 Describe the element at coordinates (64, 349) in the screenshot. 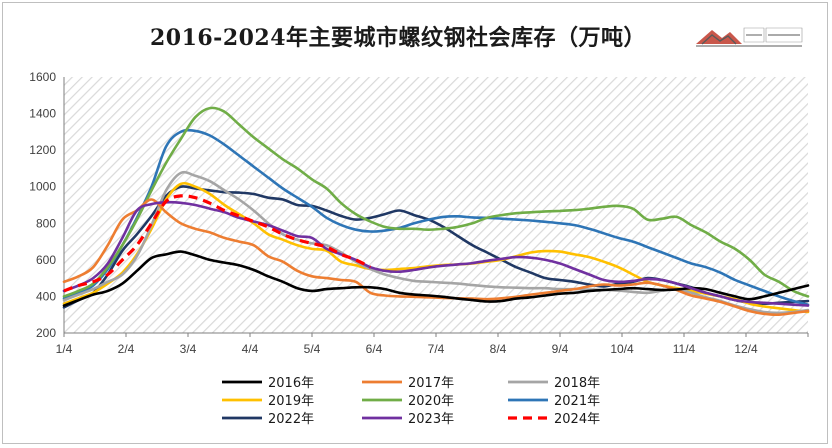

I see `x-tick-label: 1/4` at that location.